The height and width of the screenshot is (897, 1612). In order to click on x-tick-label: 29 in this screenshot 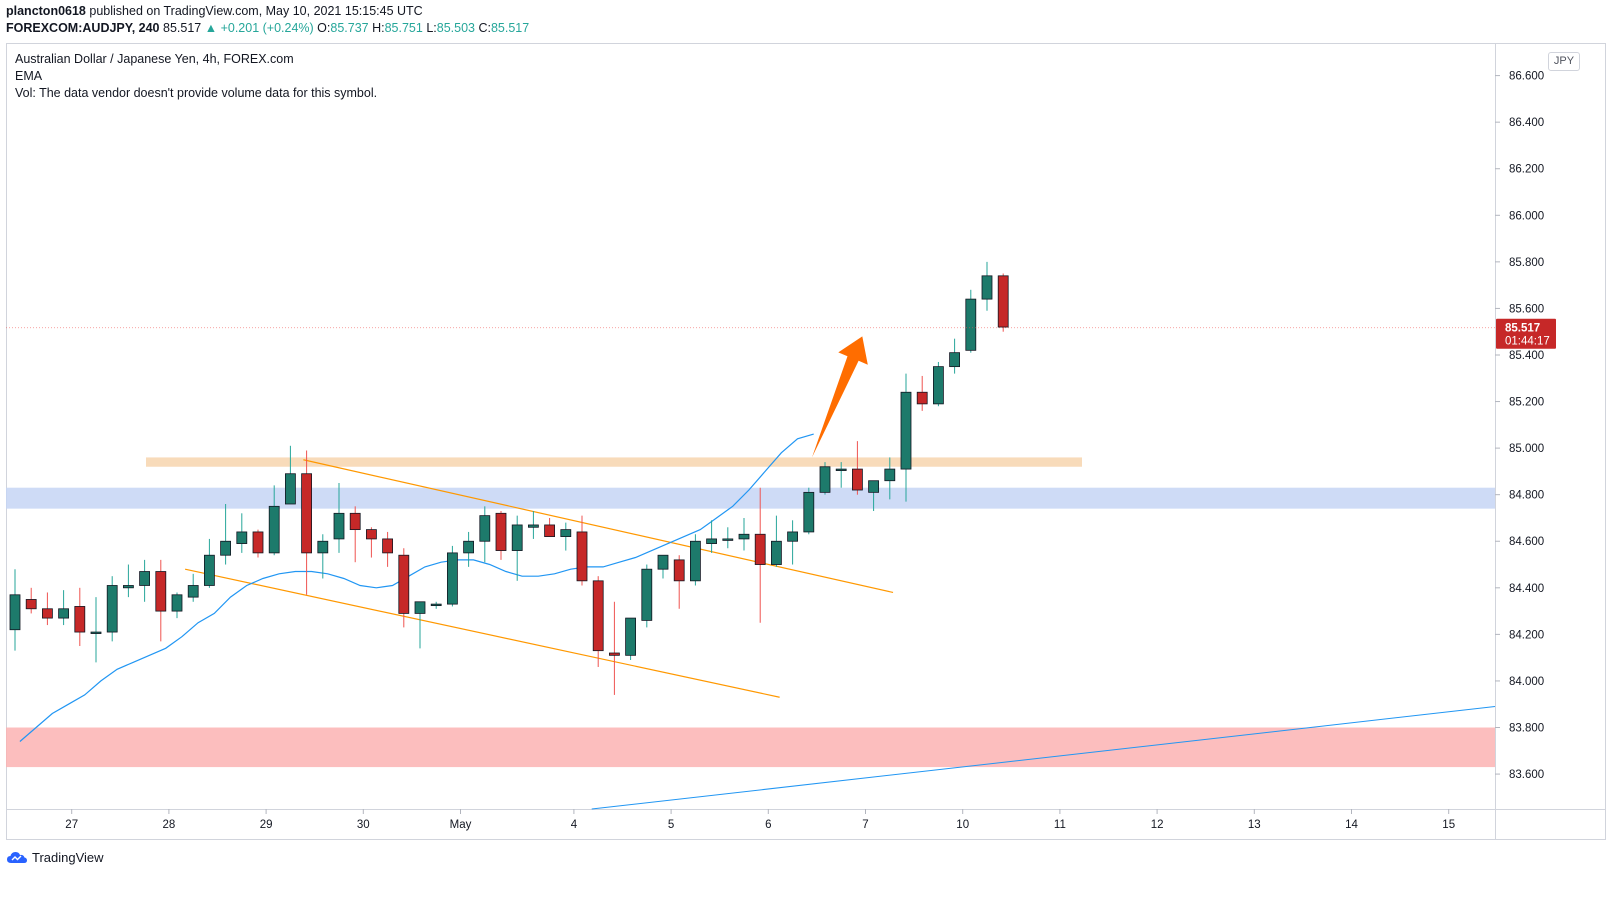, I will do `click(266, 825)`.